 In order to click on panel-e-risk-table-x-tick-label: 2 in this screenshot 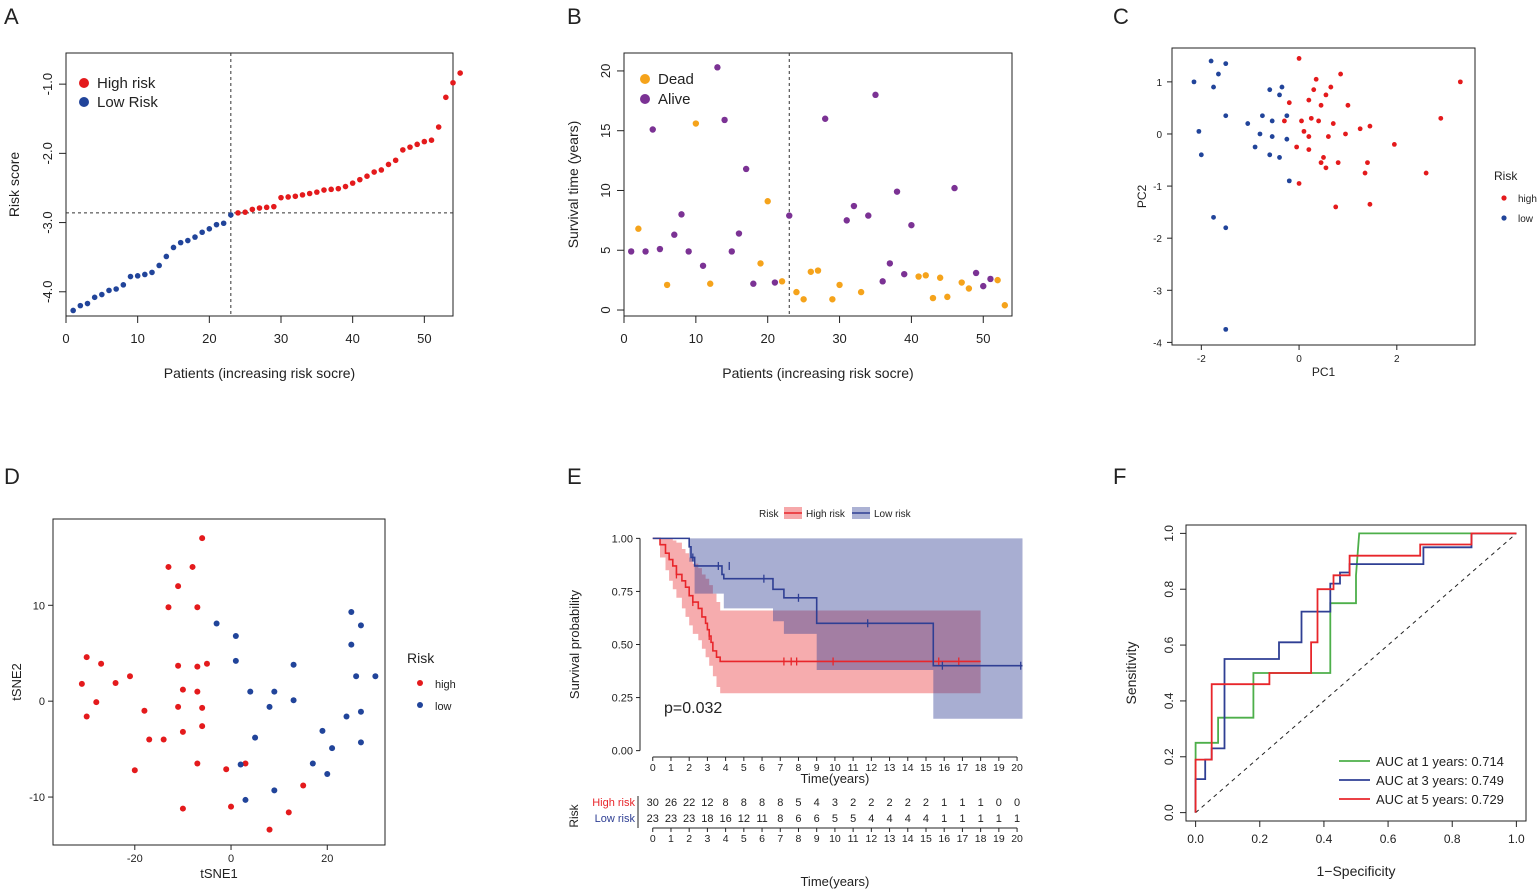, I will do `click(689, 839)`.